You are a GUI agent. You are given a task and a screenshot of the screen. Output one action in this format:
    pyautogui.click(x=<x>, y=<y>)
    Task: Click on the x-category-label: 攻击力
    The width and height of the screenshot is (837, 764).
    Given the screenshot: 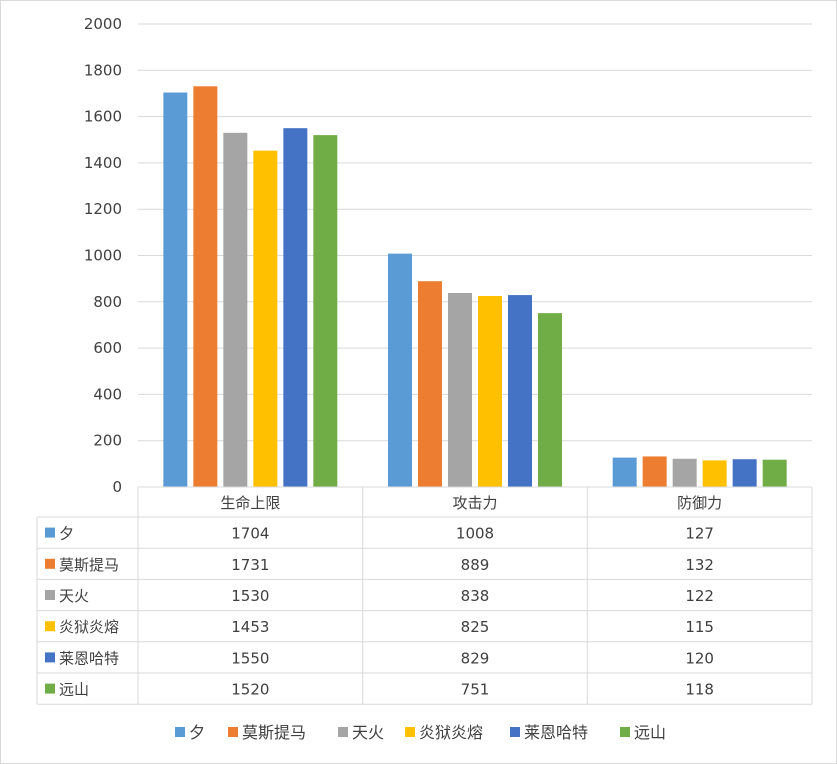 What is the action you would take?
    pyautogui.click(x=474, y=503)
    